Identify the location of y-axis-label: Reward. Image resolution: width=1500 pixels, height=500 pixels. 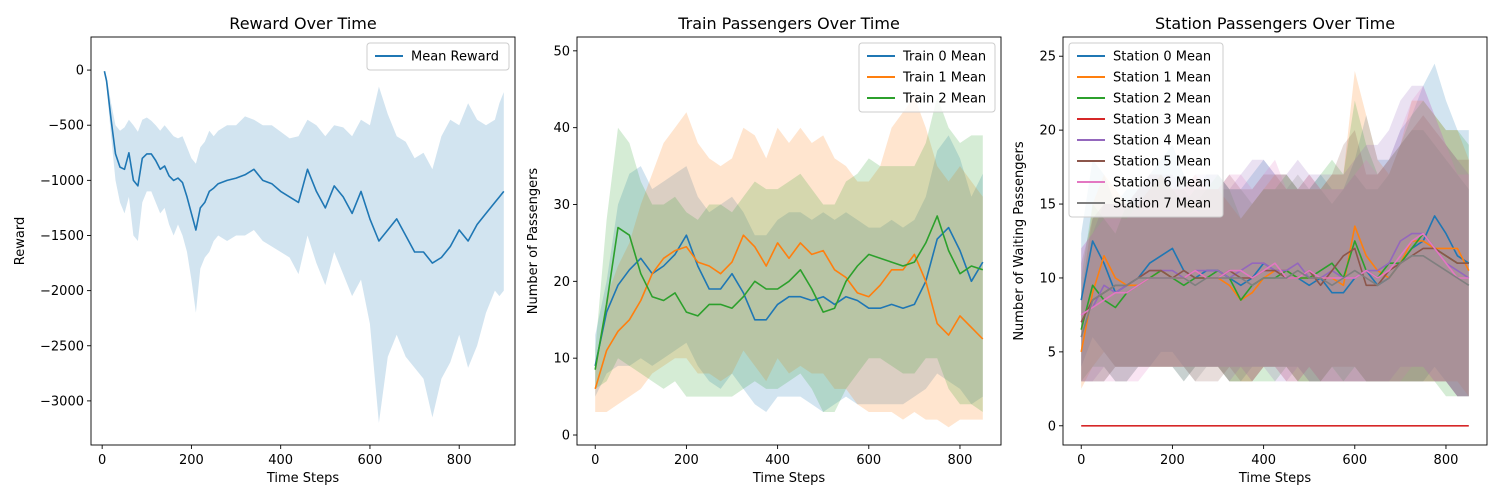
(20, 241).